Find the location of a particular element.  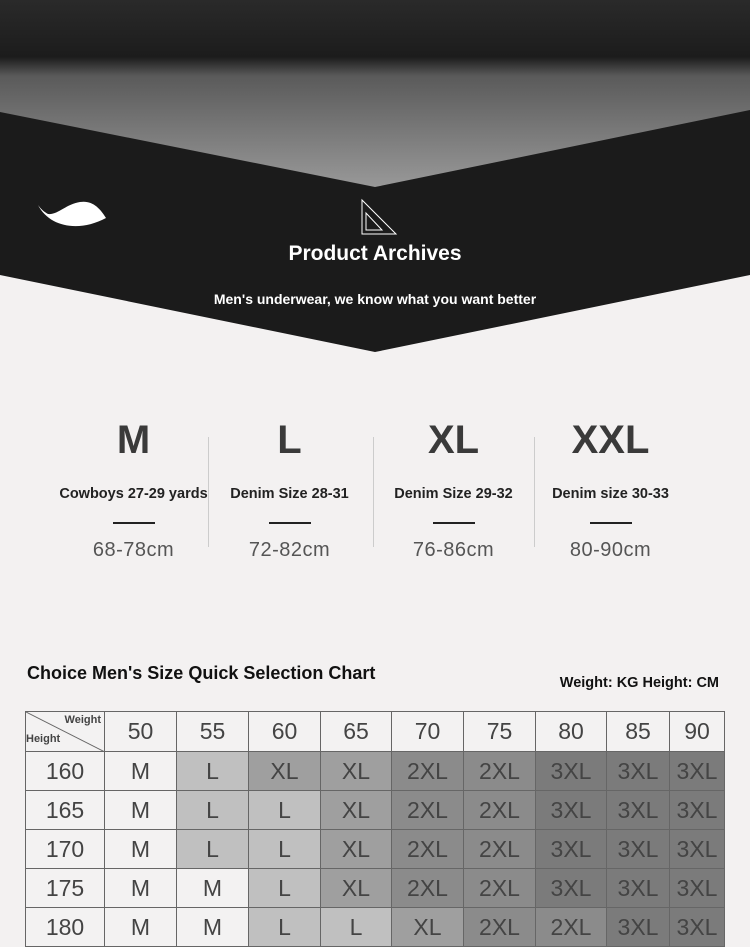

table-row: 170 M L L XL 2XL 2XL 3XL 3XL 3XL is located at coordinates (375, 849).